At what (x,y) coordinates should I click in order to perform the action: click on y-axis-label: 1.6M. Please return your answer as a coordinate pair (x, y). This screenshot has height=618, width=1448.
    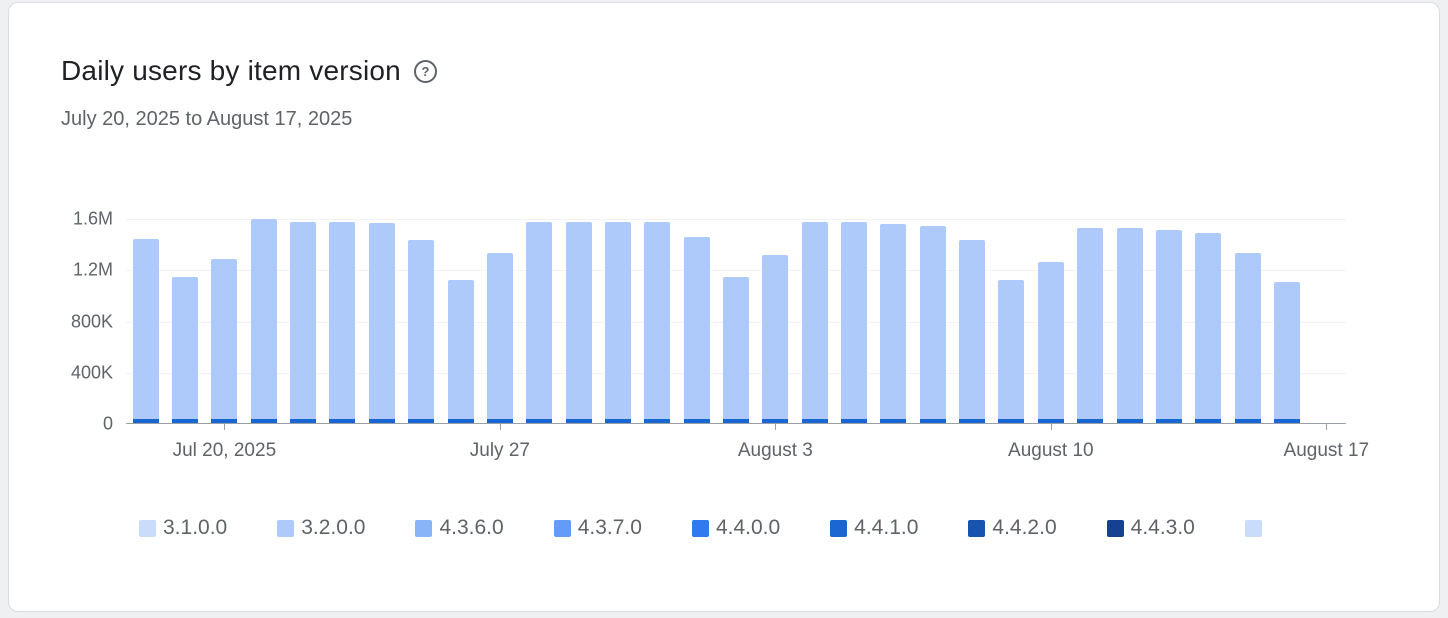
    Looking at the image, I should click on (92, 218).